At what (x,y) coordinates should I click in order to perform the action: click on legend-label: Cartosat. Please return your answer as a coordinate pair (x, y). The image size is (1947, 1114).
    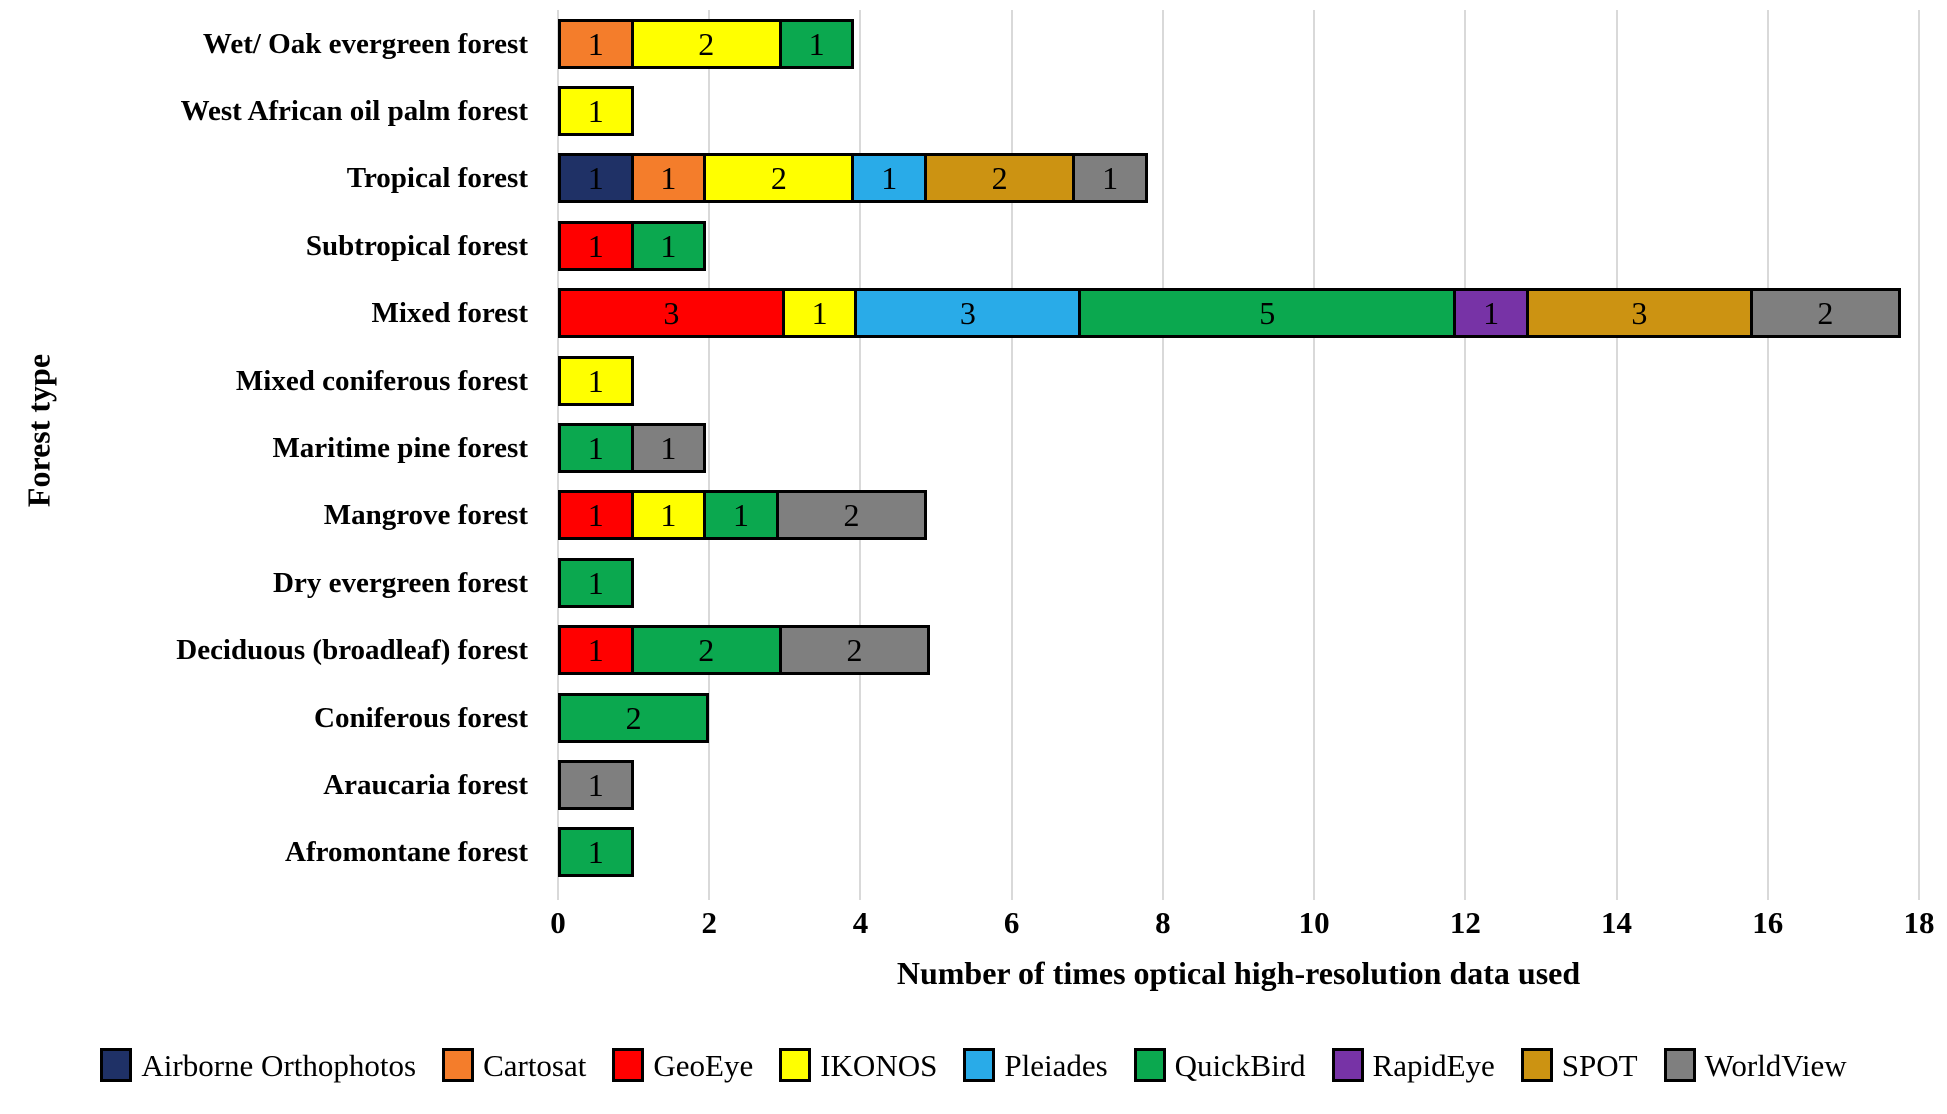
    Looking at the image, I should click on (535, 1065).